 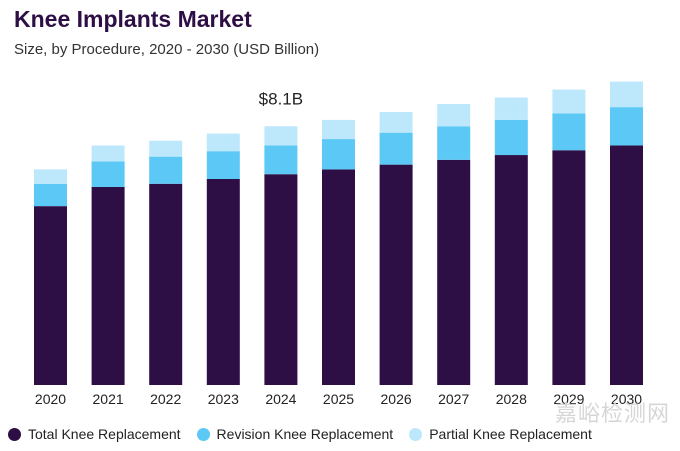 What do you see at coordinates (511, 399) in the screenshot?
I see `x-tick-label: 2028` at bounding box center [511, 399].